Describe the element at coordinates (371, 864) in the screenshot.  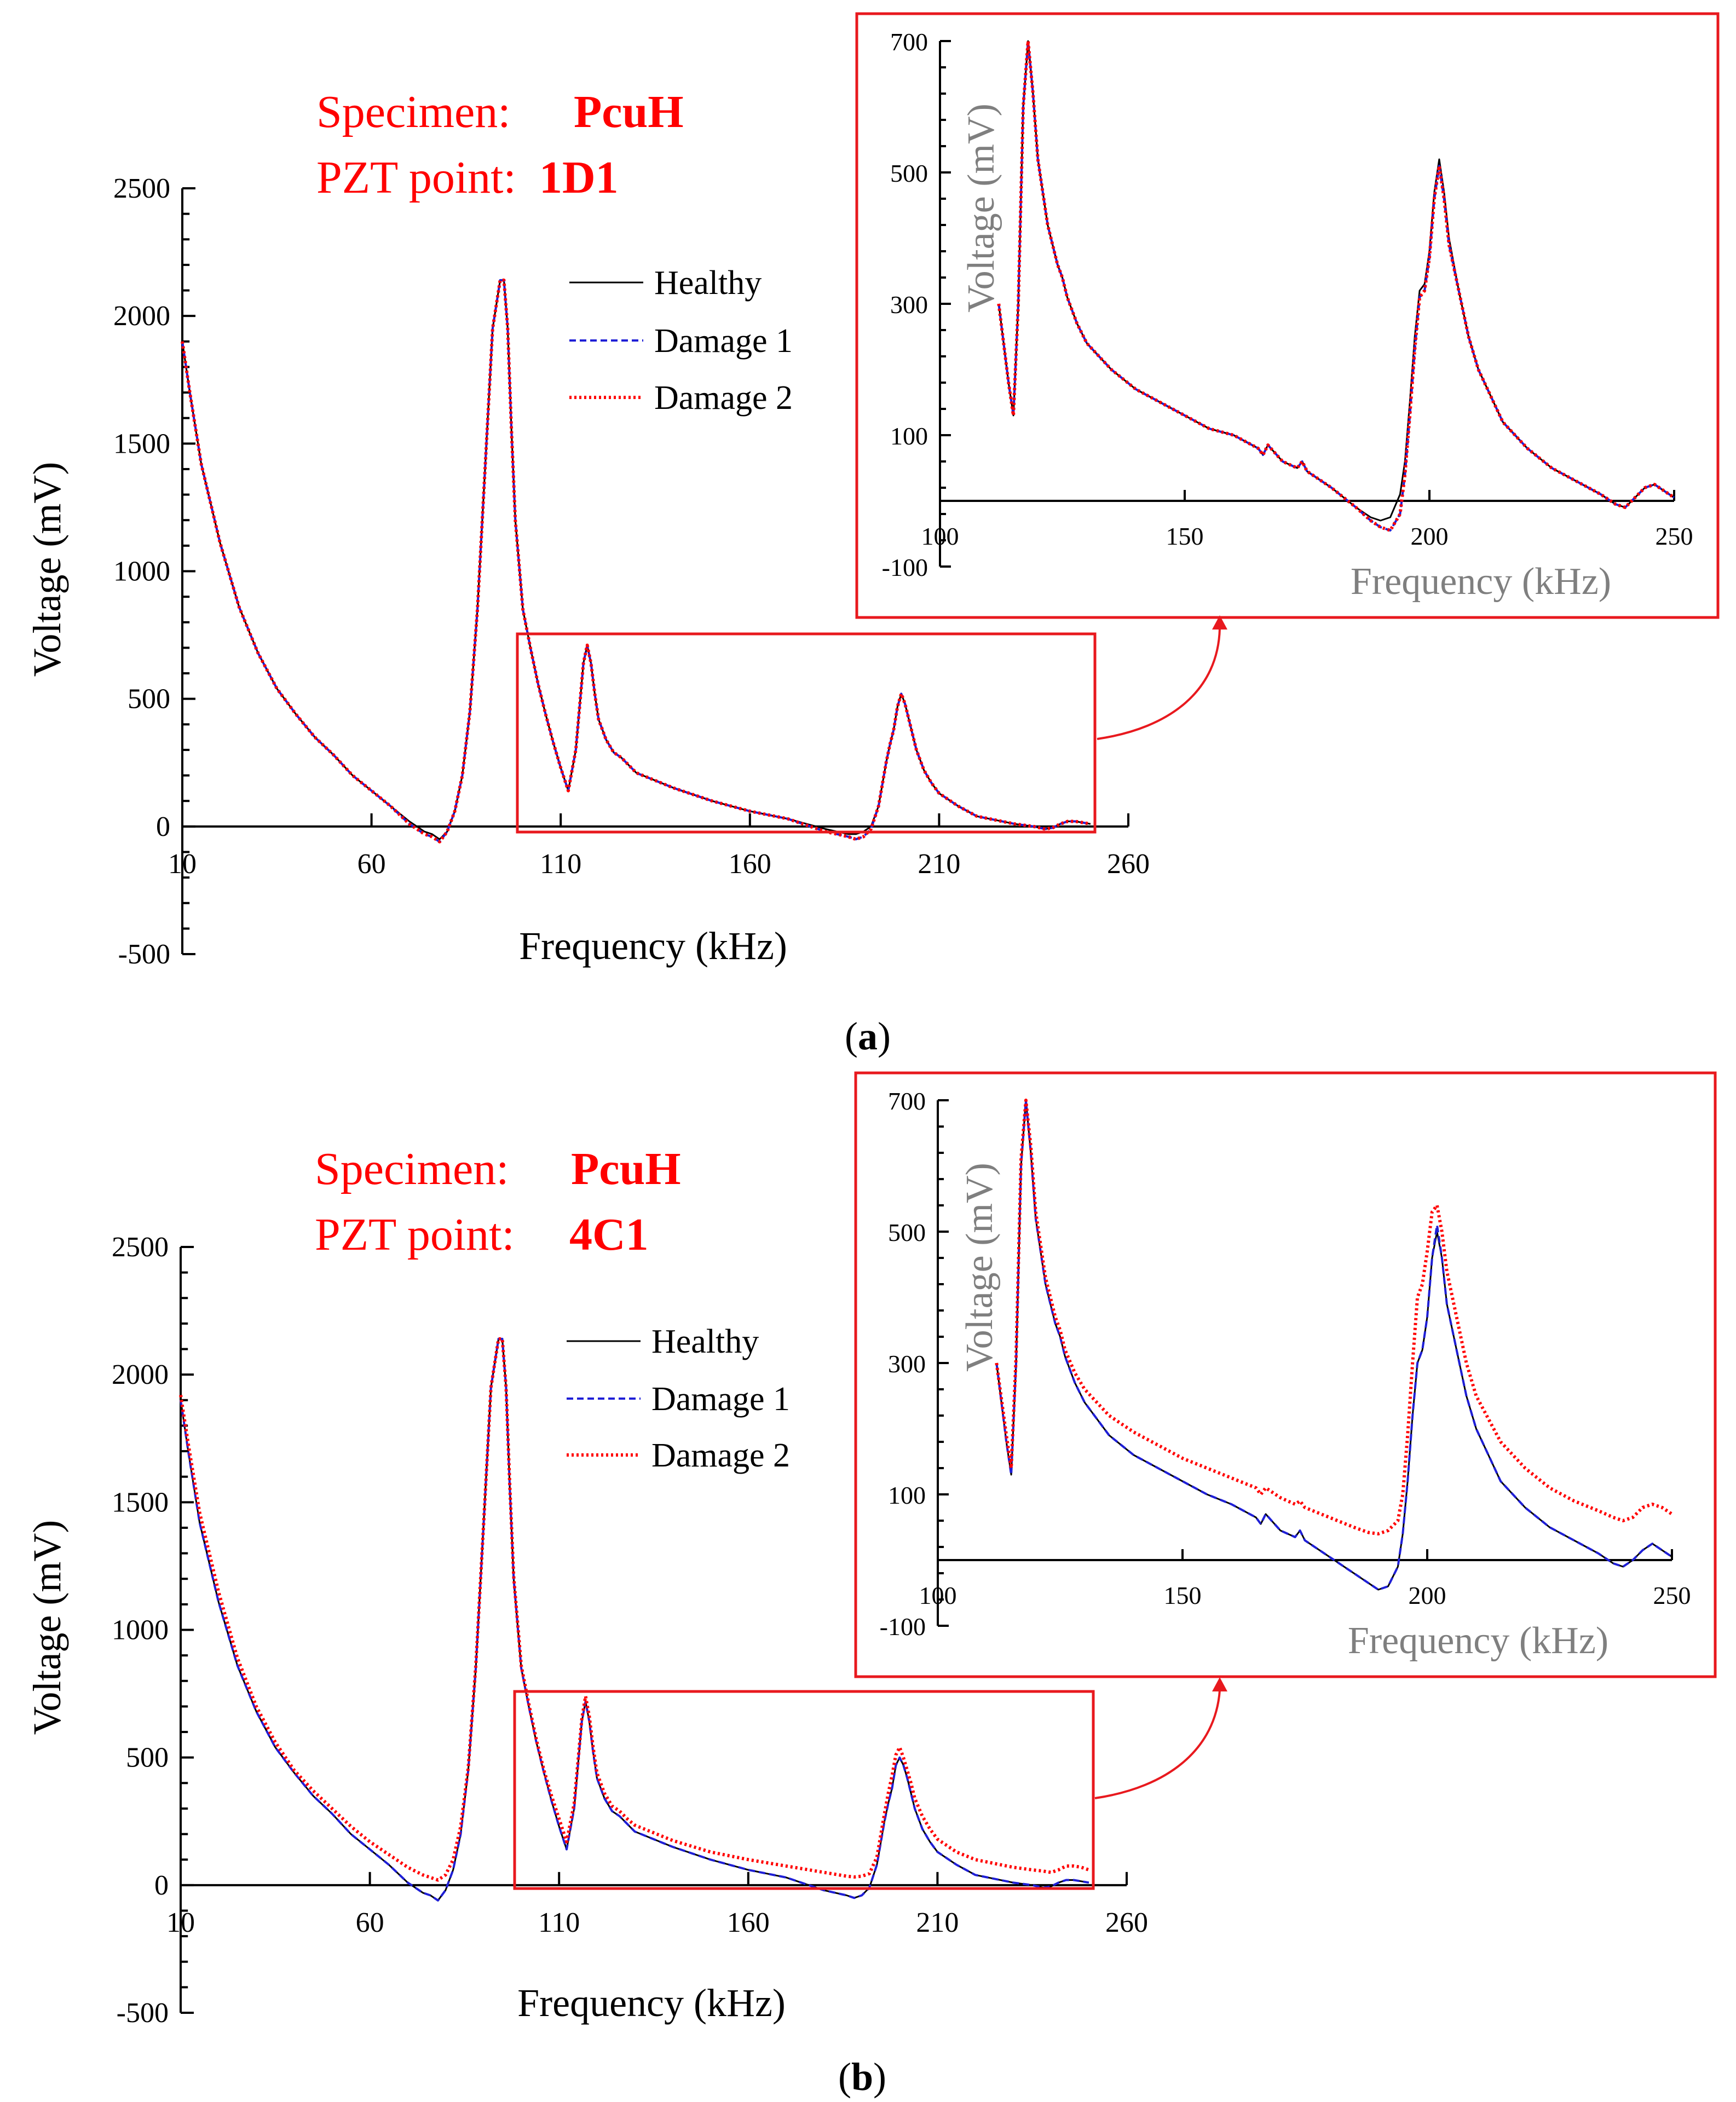
I see `main-a-x-tick-label: 60` at that location.